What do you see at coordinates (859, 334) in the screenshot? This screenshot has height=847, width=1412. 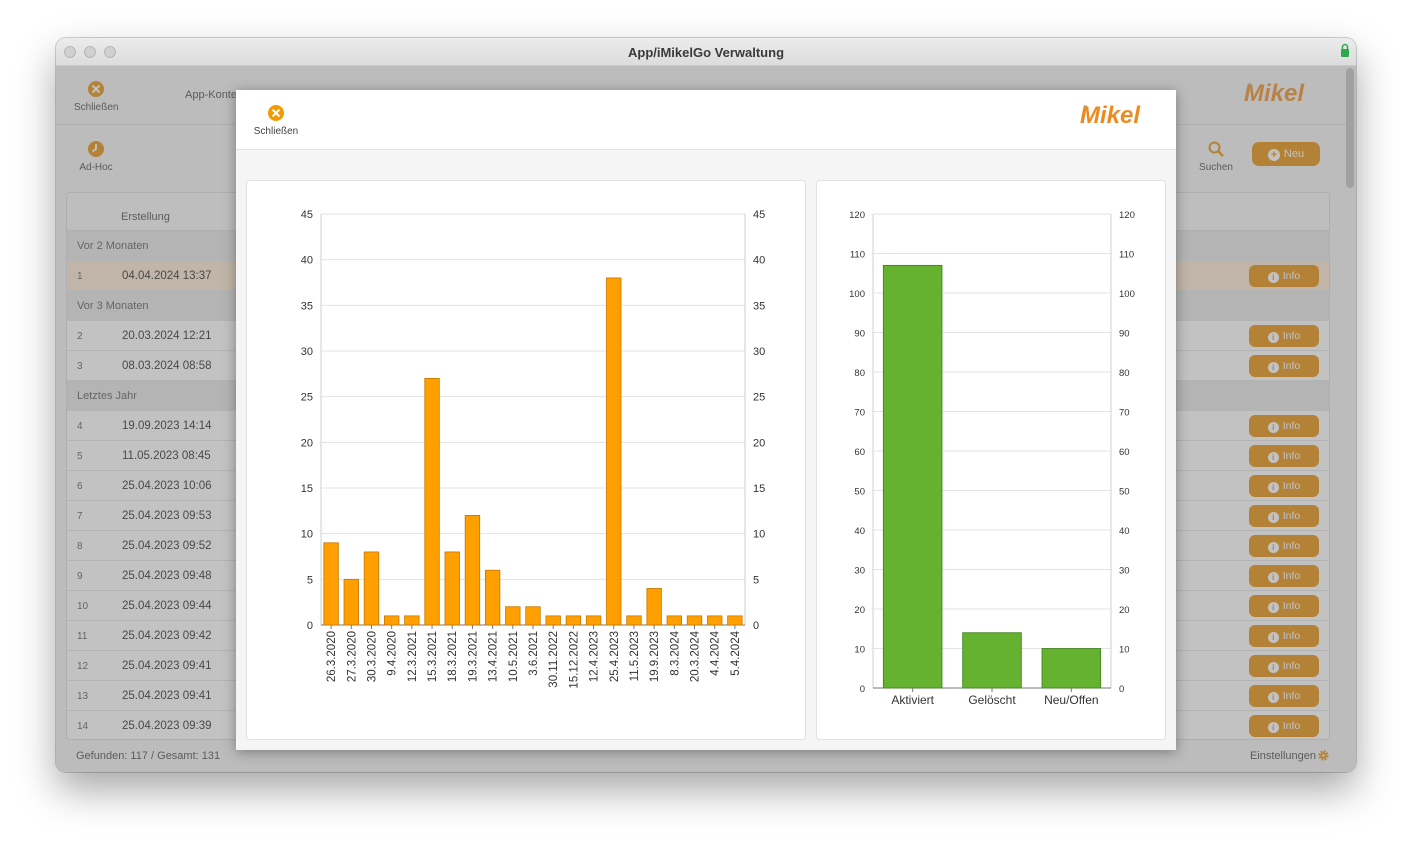 I see `y-tick-label-left: 90` at bounding box center [859, 334].